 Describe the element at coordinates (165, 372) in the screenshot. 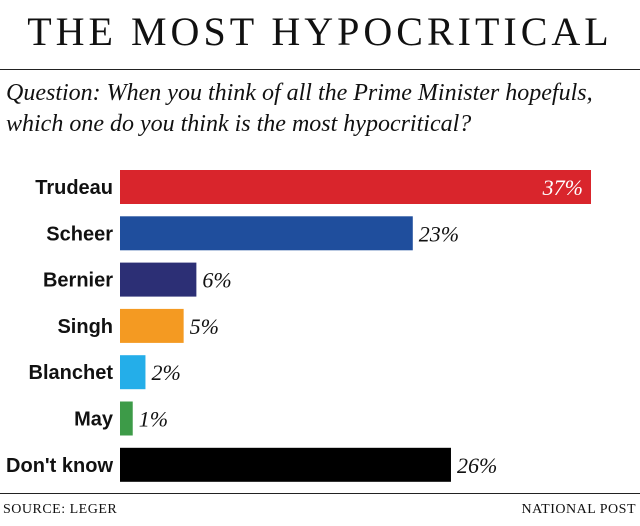

I see `value-label-blanchet: 2%` at that location.